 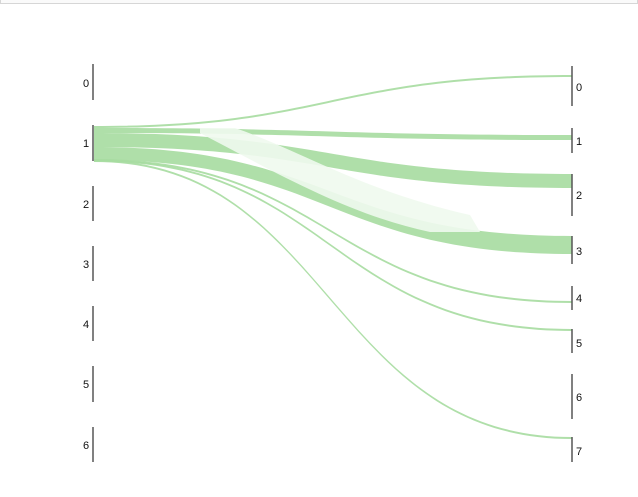 I want to click on right-axis: 0 1 2 3 4 5 6 7, so click(x=576, y=264).